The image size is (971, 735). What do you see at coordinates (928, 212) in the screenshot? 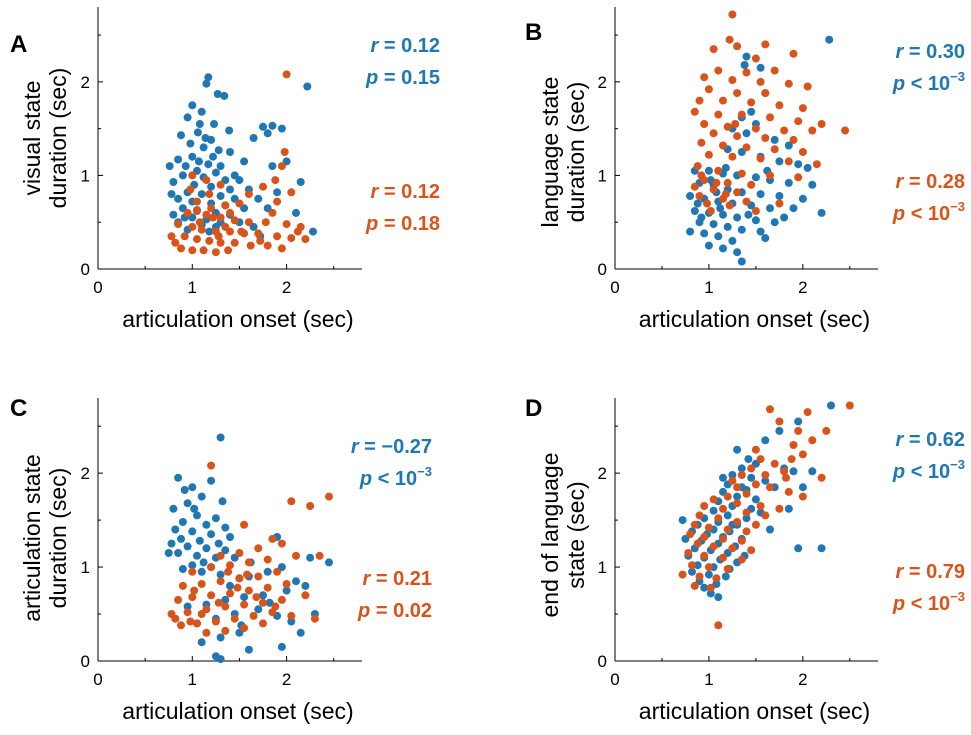
I see `p-value-text: p < 10−3` at bounding box center [928, 212].